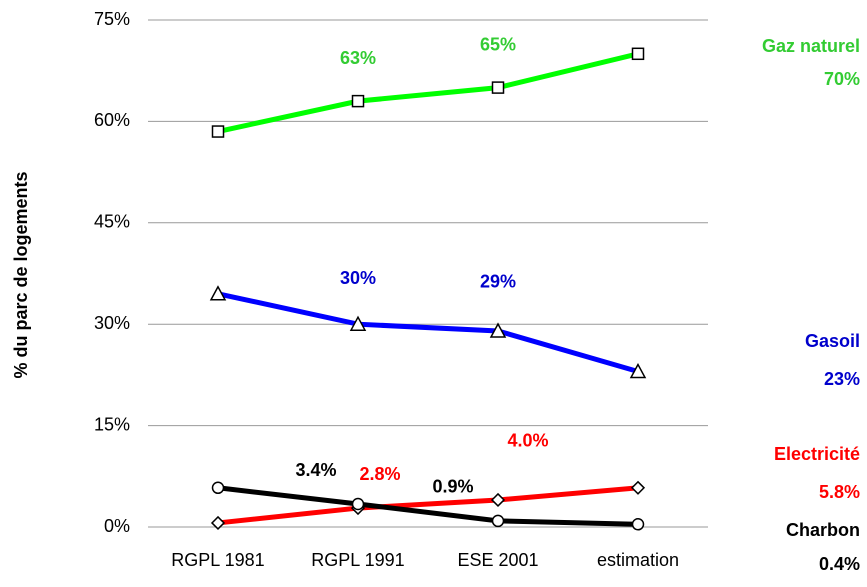  I want to click on data-label: 29%, so click(498, 282).